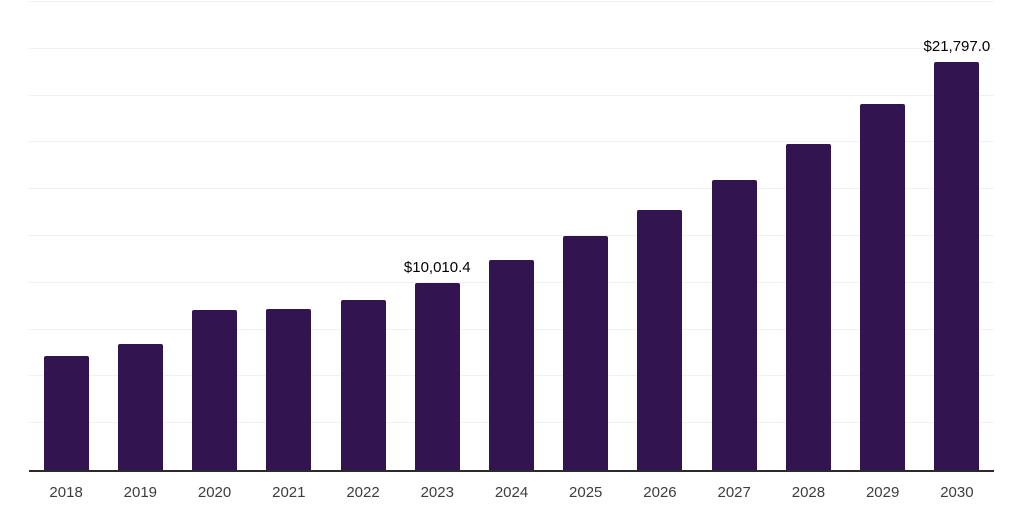 This screenshot has width=1024, height=512. What do you see at coordinates (734, 324) in the screenshot?
I see `bar-2027` at bounding box center [734, 324].